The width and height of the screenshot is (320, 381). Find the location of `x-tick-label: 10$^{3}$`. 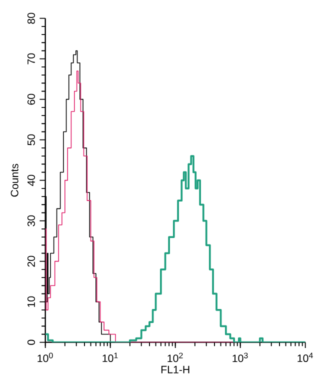

x-tick-label: 10$^{3}$ is located at coordinates (240, 357).